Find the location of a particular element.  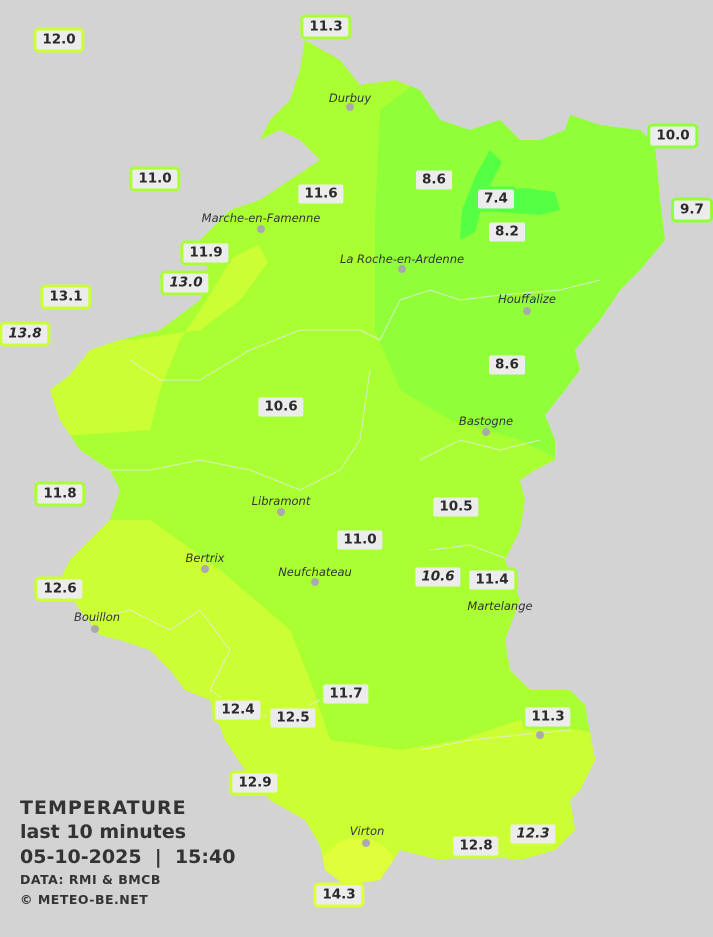

city-bertrix: Bertrix is located at coordinates (205, 558).